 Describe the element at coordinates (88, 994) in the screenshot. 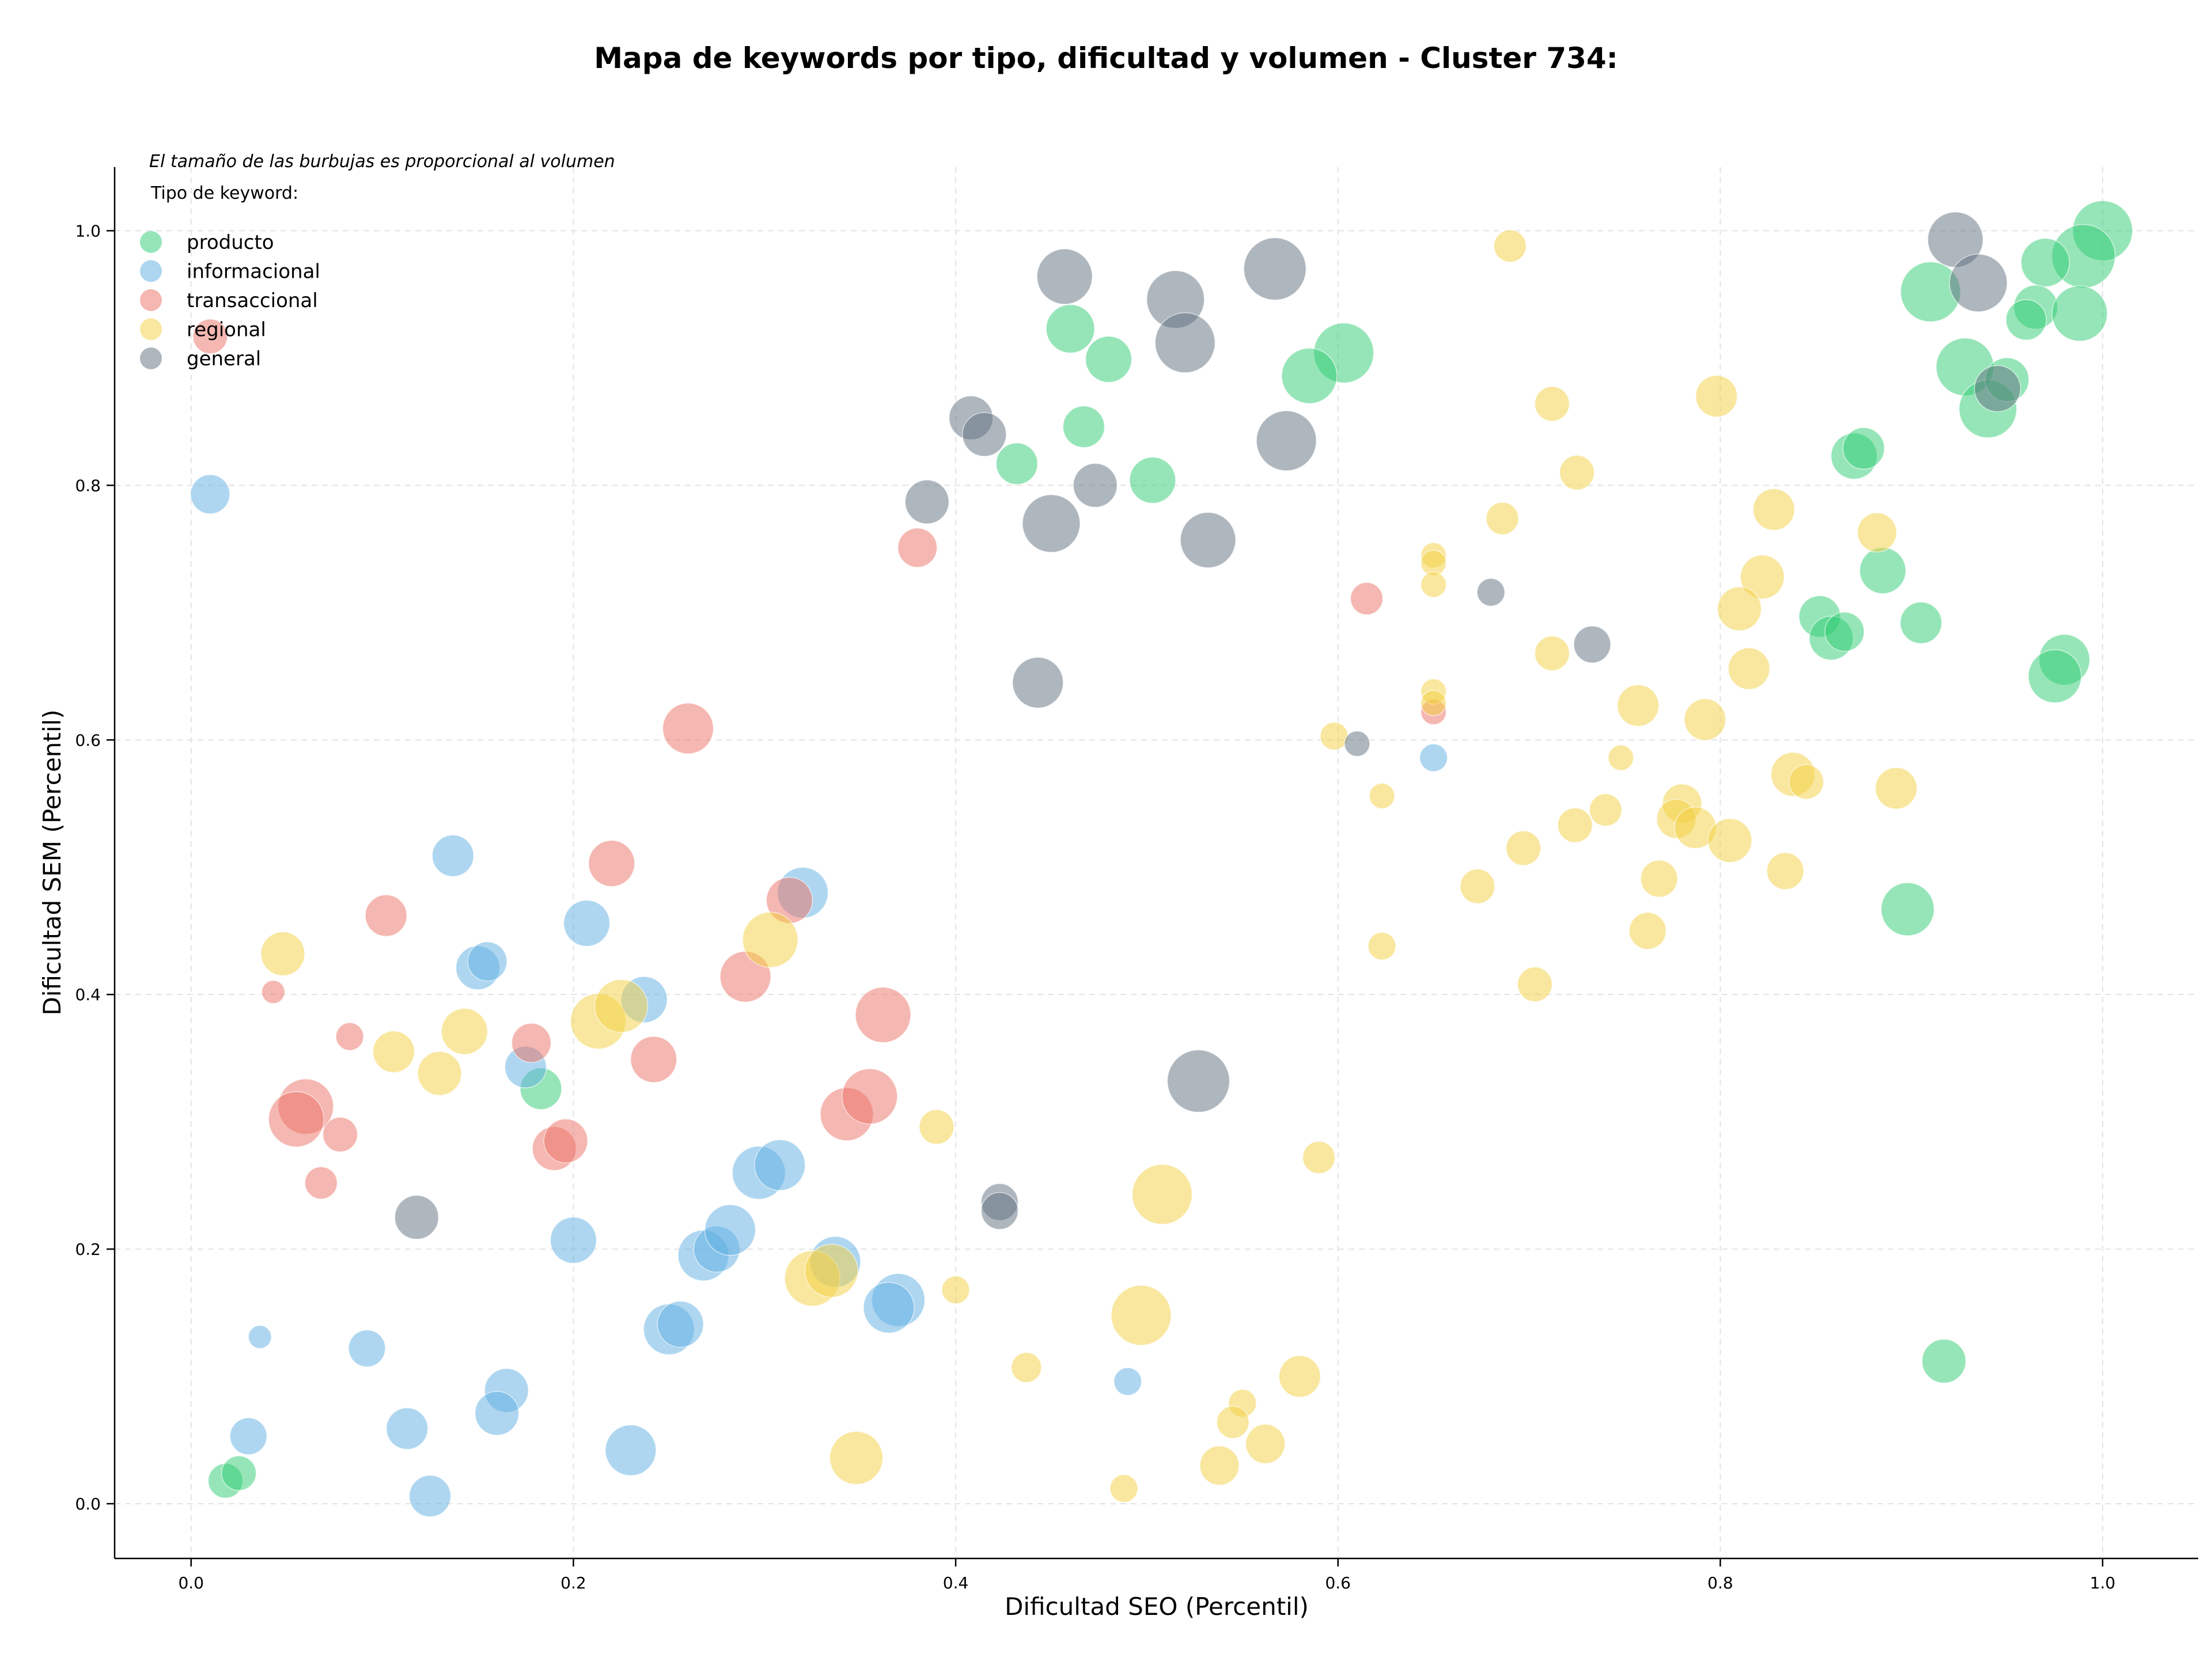

I see `y-tick-label: 0.4` at that location.